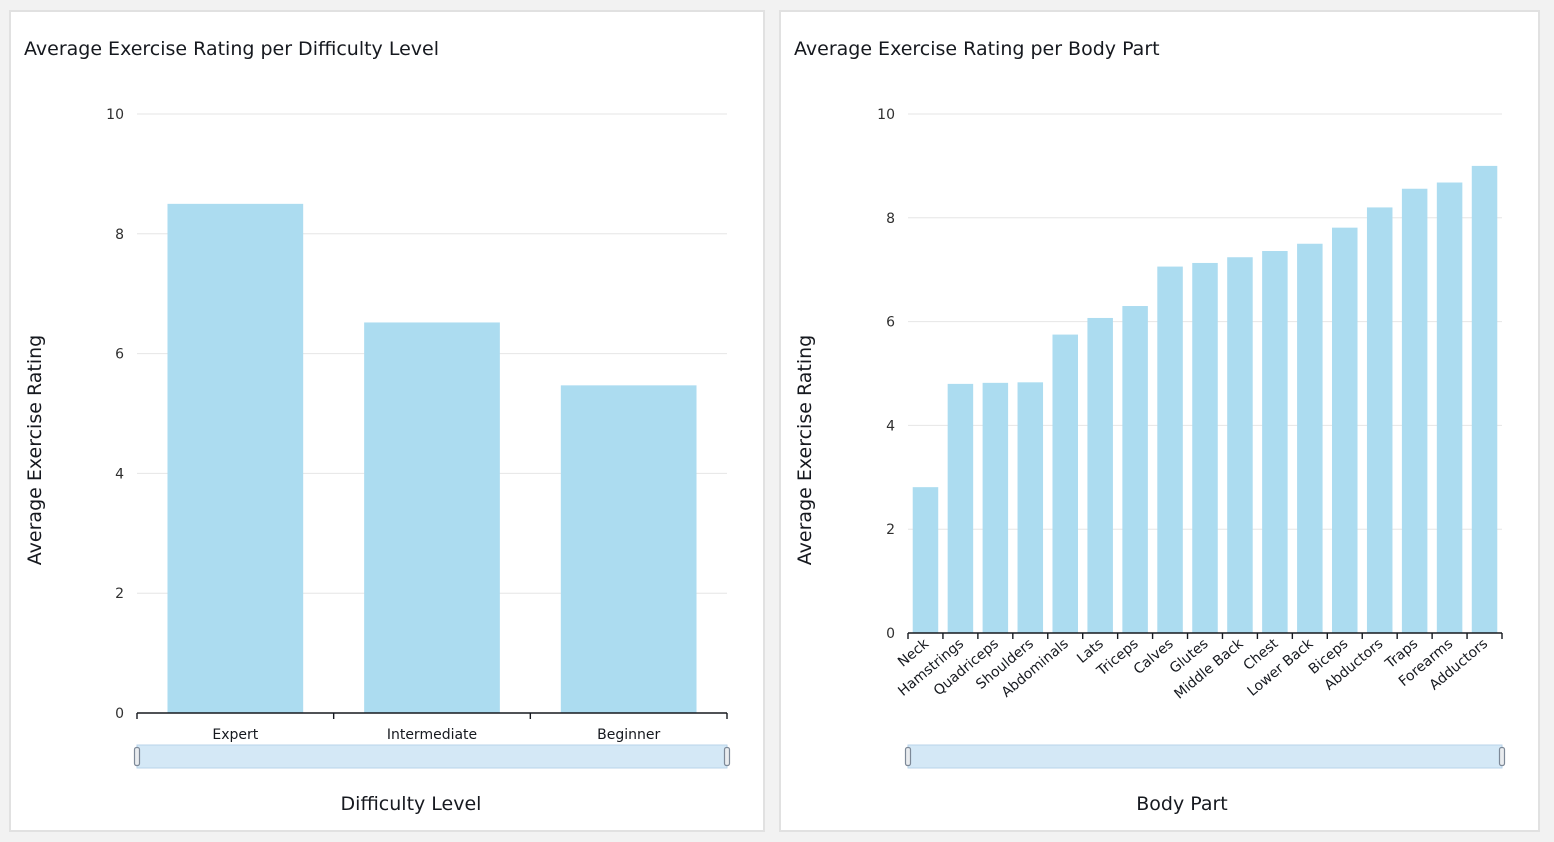  Describe the element at coordinates (1154, 657) in the screenshot. I see `x-tick-label: Calves` at that location.